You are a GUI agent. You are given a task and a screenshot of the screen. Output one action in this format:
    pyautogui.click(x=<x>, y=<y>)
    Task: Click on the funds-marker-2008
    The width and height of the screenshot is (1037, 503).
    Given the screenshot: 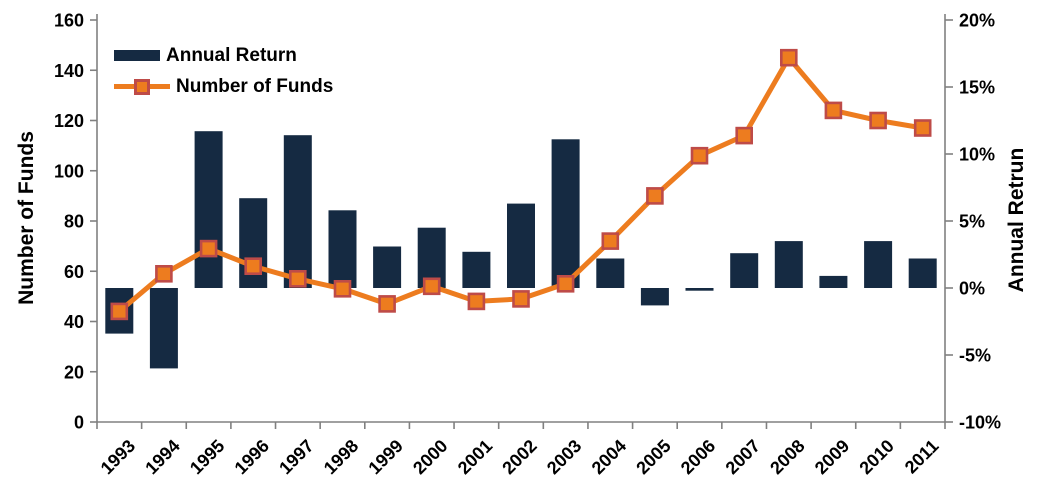 What is the action you would take?
    pyautogui.click(x=788, y=57)
    